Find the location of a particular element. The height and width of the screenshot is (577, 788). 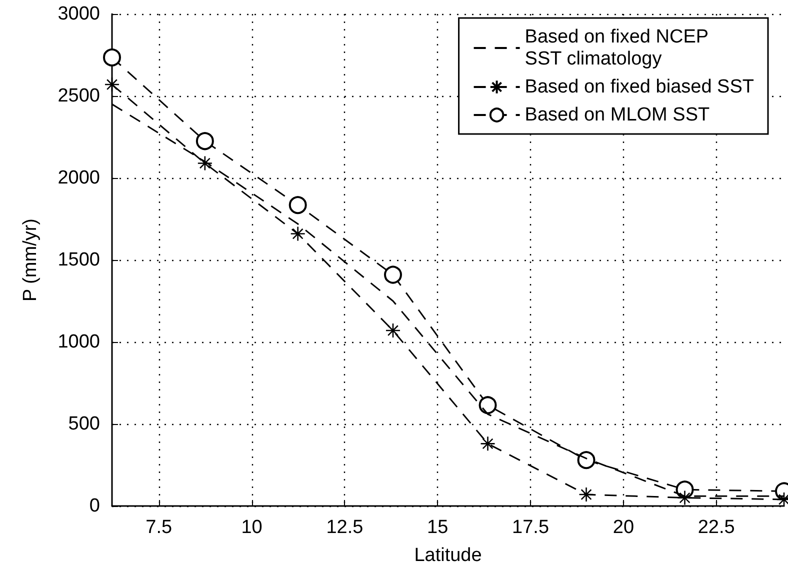

x-tick-label: 15 is located at coordinates (437, 527).